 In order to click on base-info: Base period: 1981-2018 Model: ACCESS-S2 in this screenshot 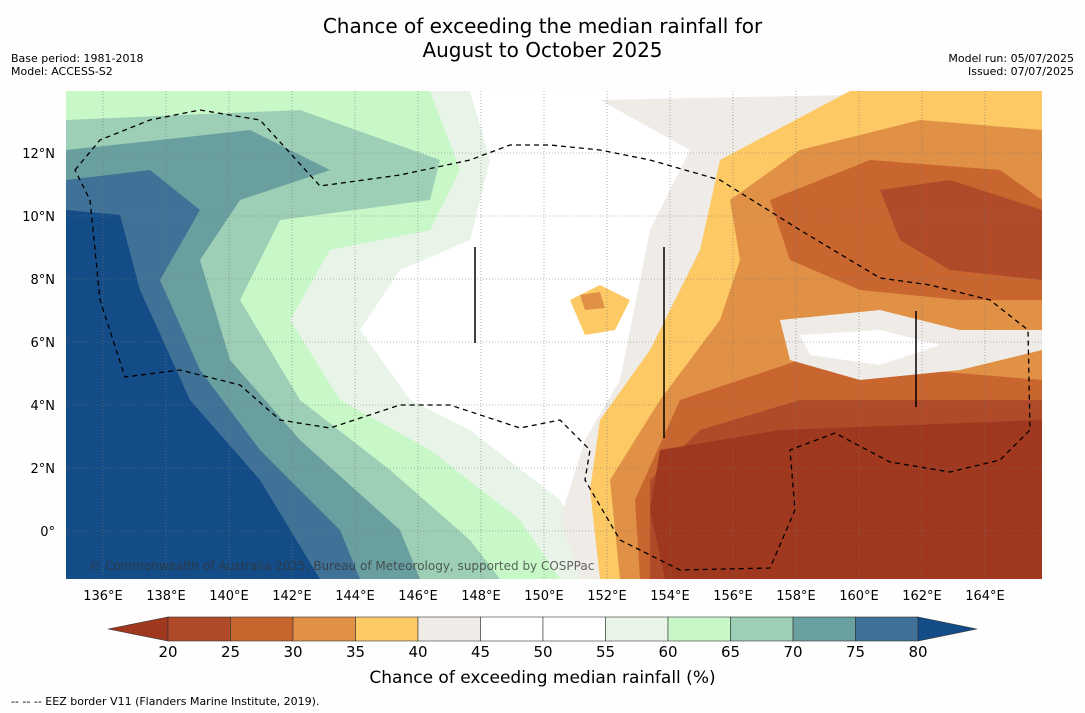, I will do `click(77, 65)`.